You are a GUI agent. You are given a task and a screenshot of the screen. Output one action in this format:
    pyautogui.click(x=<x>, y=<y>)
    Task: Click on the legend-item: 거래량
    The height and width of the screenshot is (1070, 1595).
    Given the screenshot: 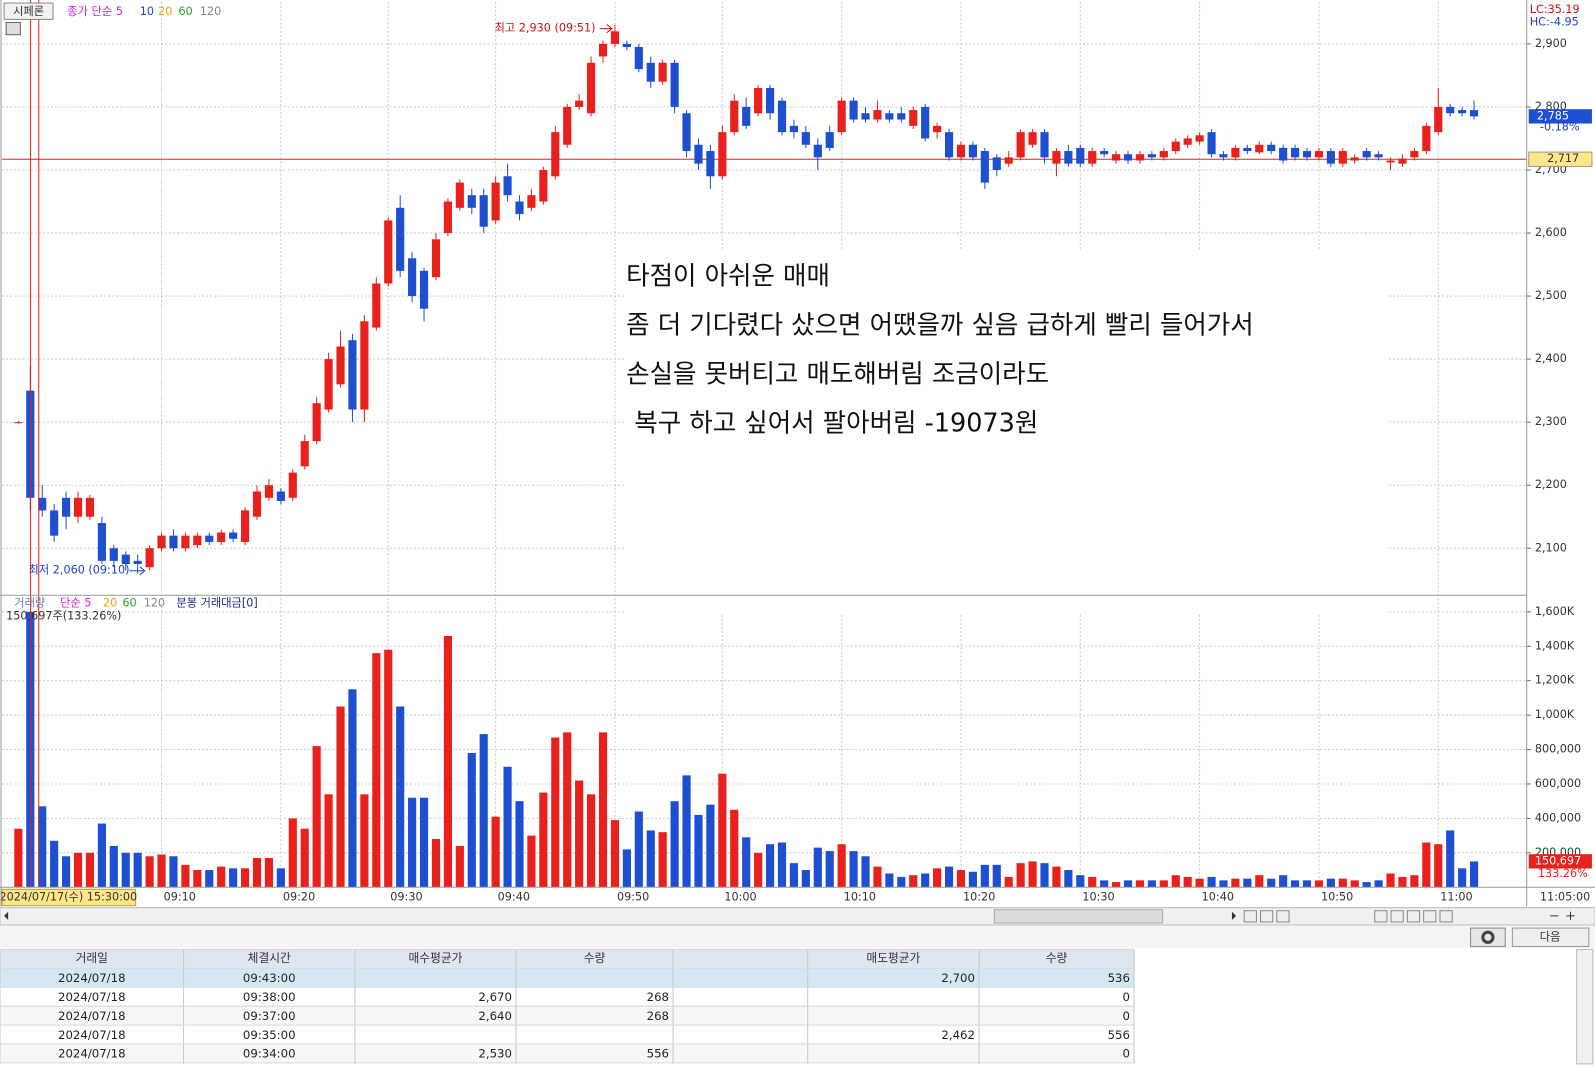 What is the action you would take?
    pyautogui.click(x=29, y=602)
    